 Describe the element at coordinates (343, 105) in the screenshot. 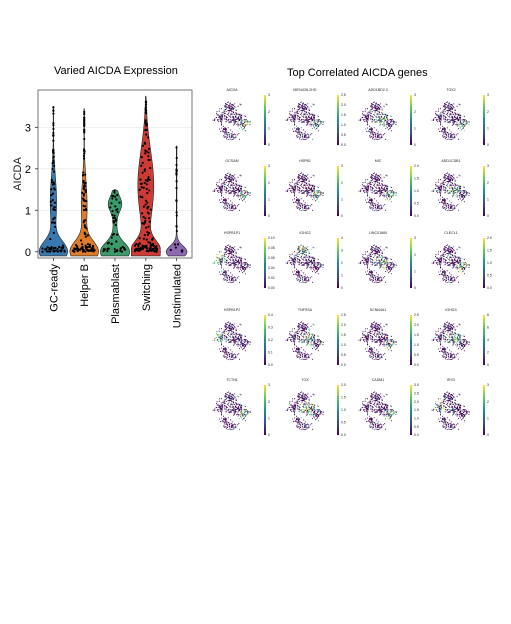

I see `colorbar-tick-label: 2.0` at that location.